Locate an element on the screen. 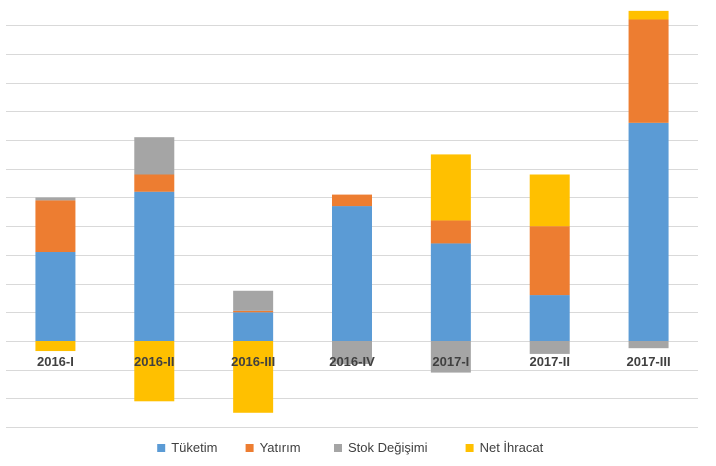 The height and width of the screenshot is (466, 716). bar-segment-stok-de-i-imi-2017-ii is located at coordinates (549, 347).